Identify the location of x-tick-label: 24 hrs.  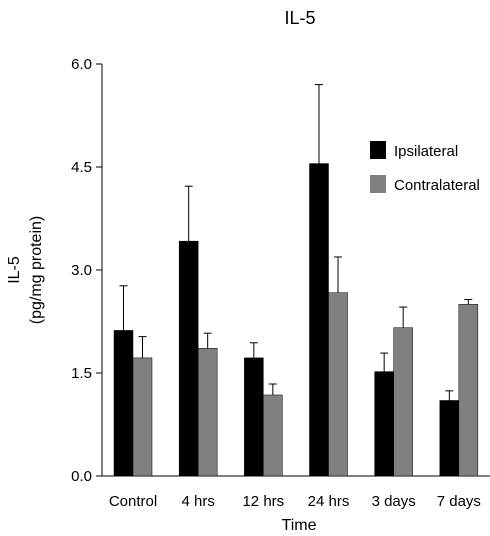
(329, 501).